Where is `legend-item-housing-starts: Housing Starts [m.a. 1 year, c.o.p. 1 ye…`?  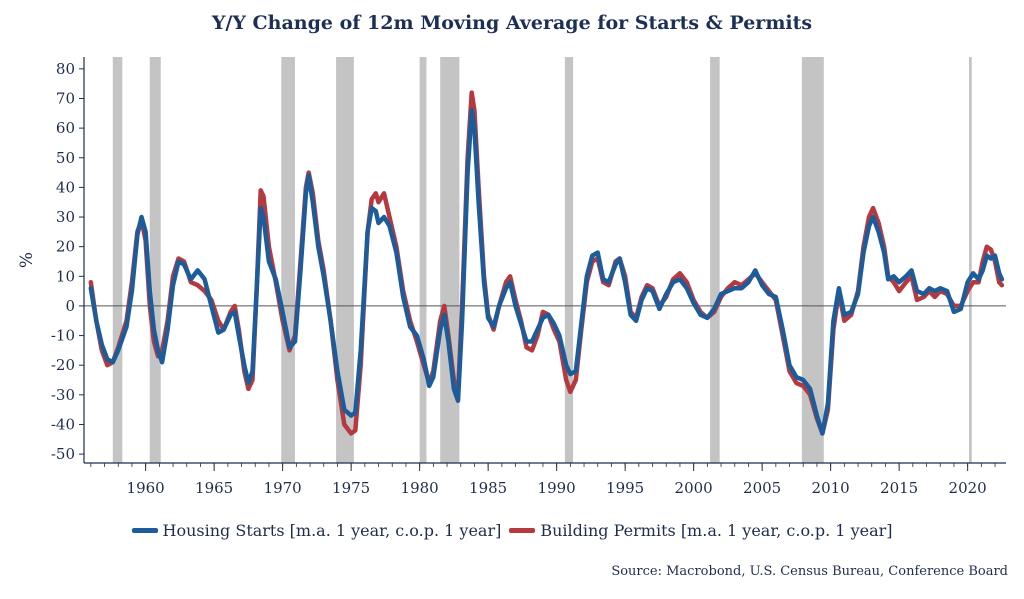 legend-item-housing-starts: Housing Starts [m.a. 1 year, c.o.p. 1 ye… is located at coordinates (316, 530).